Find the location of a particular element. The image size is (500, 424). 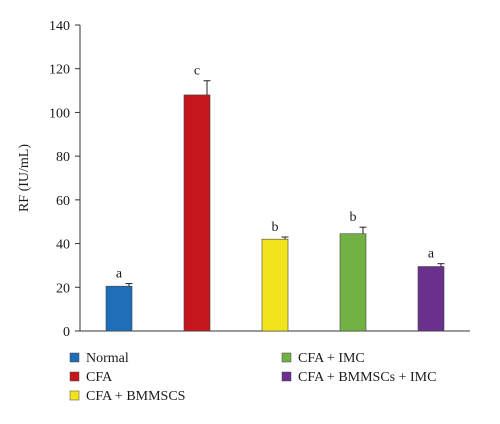

legend-label: Normal is located at coordinates (107, 358).